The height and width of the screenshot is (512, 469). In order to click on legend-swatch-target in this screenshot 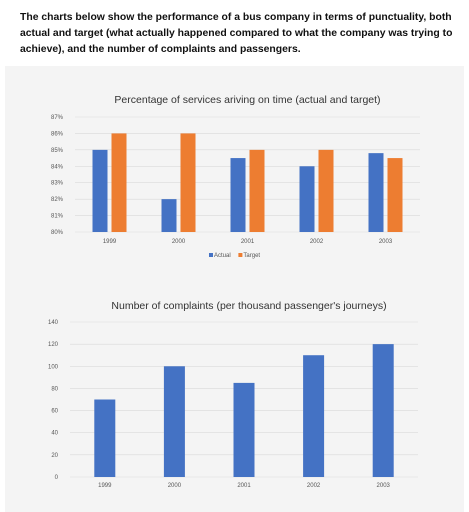, I will do `click(240, 255)`.